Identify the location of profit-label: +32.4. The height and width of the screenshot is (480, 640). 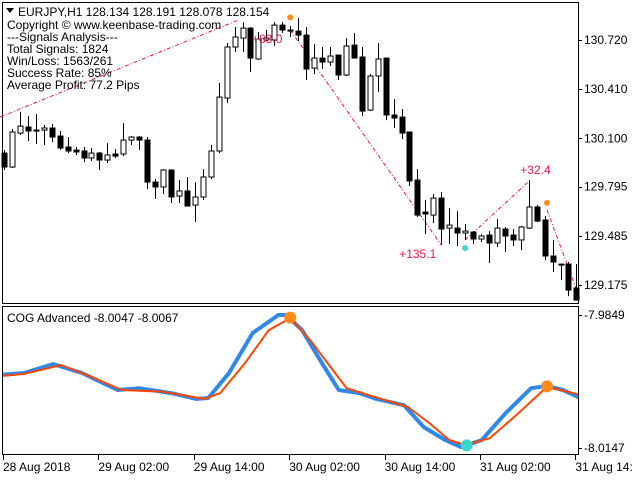
(535, 170).